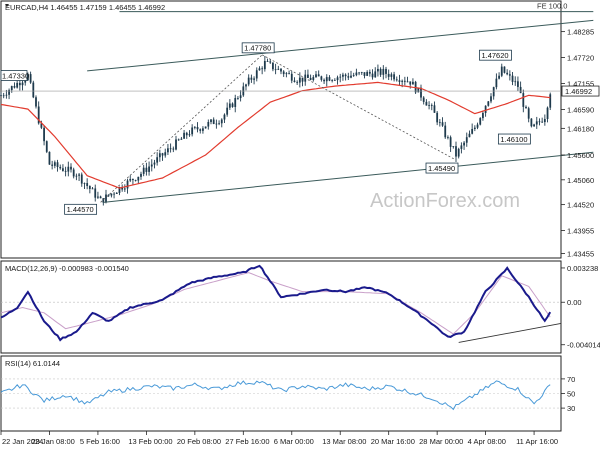  What do you see at coordinates (7, 5) in the screenshot?
I see `collapse-arrow-icon` at bounding box center [7, 5].